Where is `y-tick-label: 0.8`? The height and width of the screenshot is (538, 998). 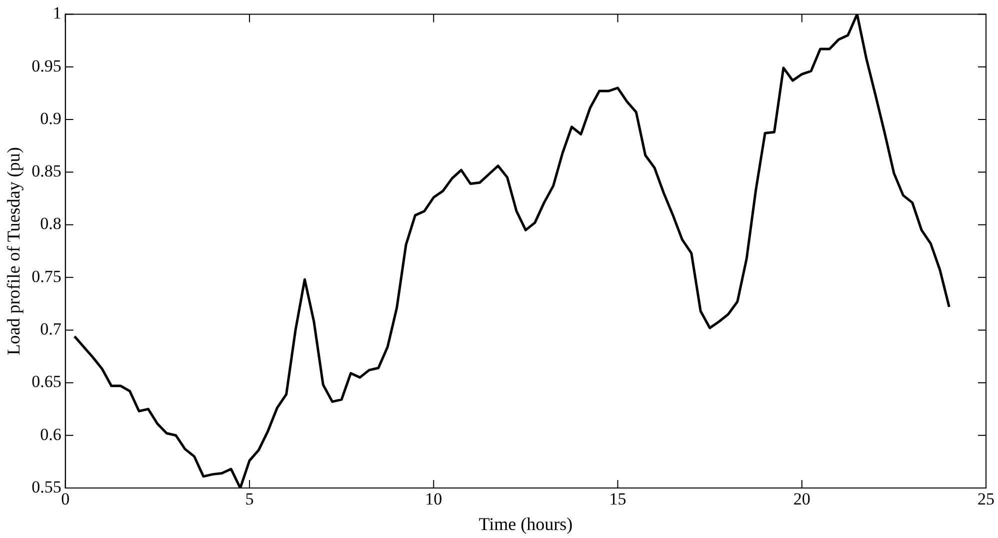 y-tick-label: 0.8 is located at coordinates (51, 224).